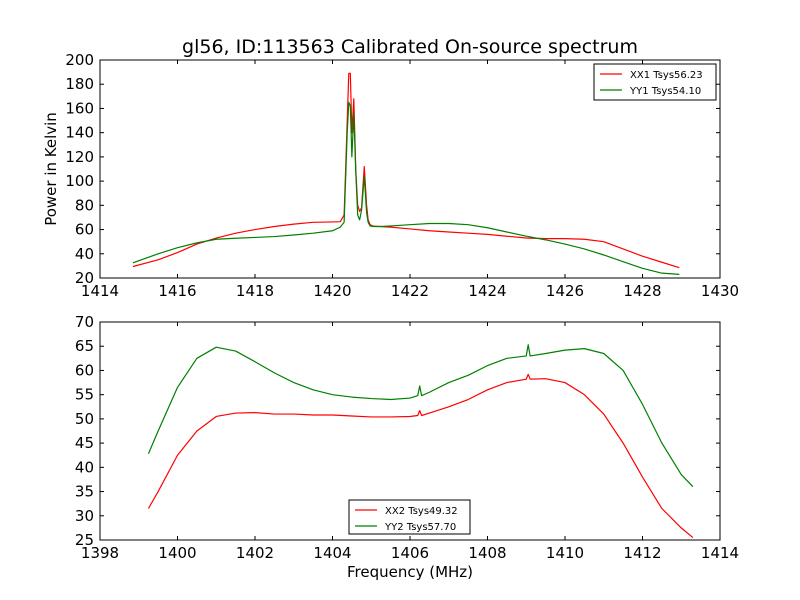 The width and height of the screenshot is (800, 600). What do you see at coordinates (410, 553) in the screenshot?
I see `x-tick-label: 1406` at bounding box center [410, 553].